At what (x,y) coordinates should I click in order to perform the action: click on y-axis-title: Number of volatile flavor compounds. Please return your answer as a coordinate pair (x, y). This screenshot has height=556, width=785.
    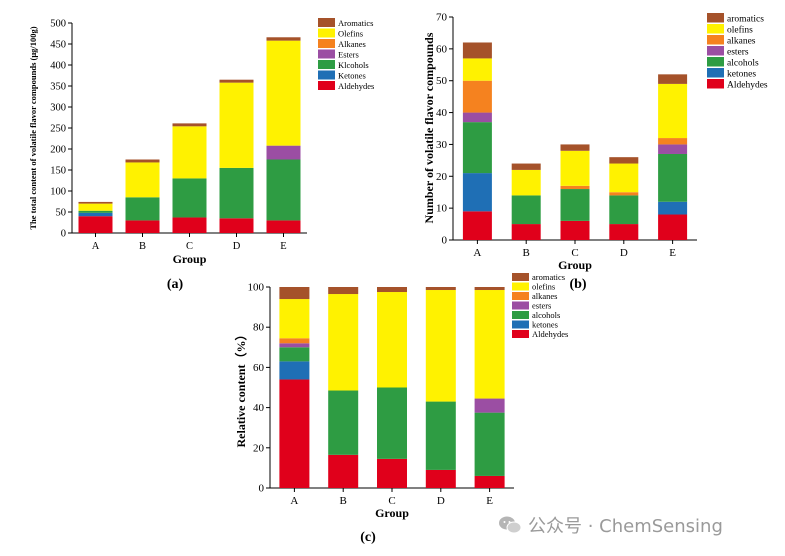
    Looking at the image, I should click on (429, 127).